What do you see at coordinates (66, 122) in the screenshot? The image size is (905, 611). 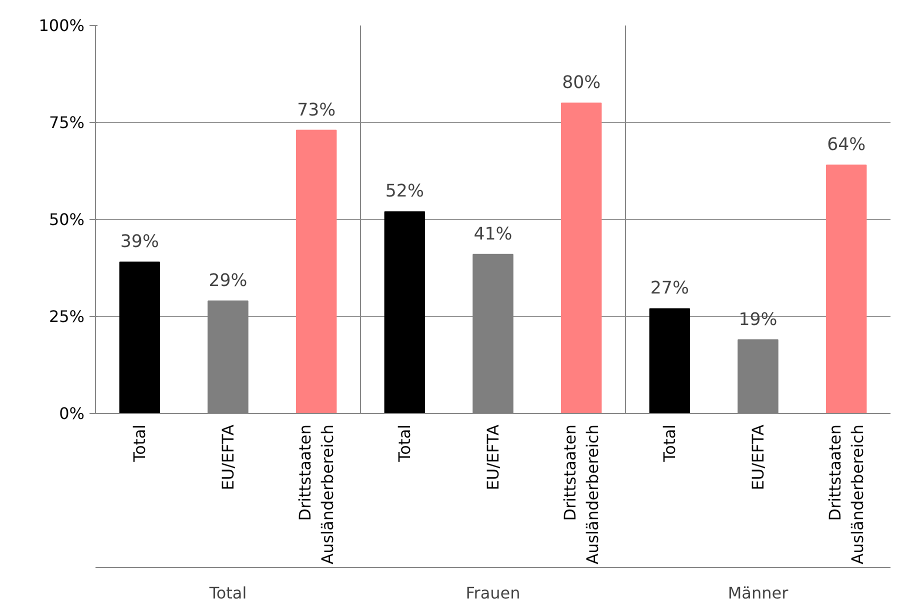 I see `y-tick-label: 75%` at bounding box center [66, 122].